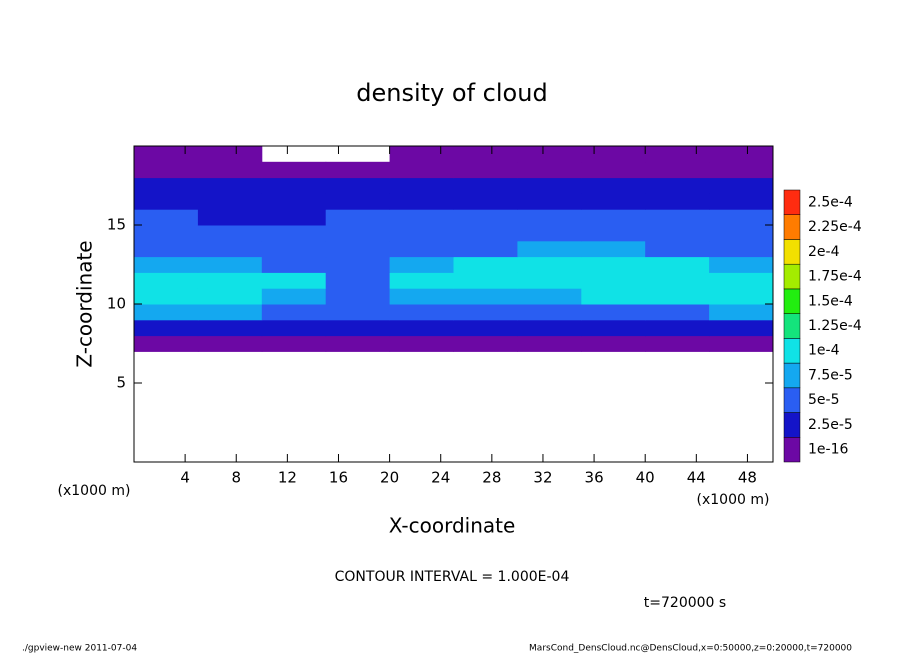 This screenshot has height=654, width=904. What do you see at coordinates (338, 478) in the screenshot?
I see `x-tick-label: 16` at bounding box center [338, 478].